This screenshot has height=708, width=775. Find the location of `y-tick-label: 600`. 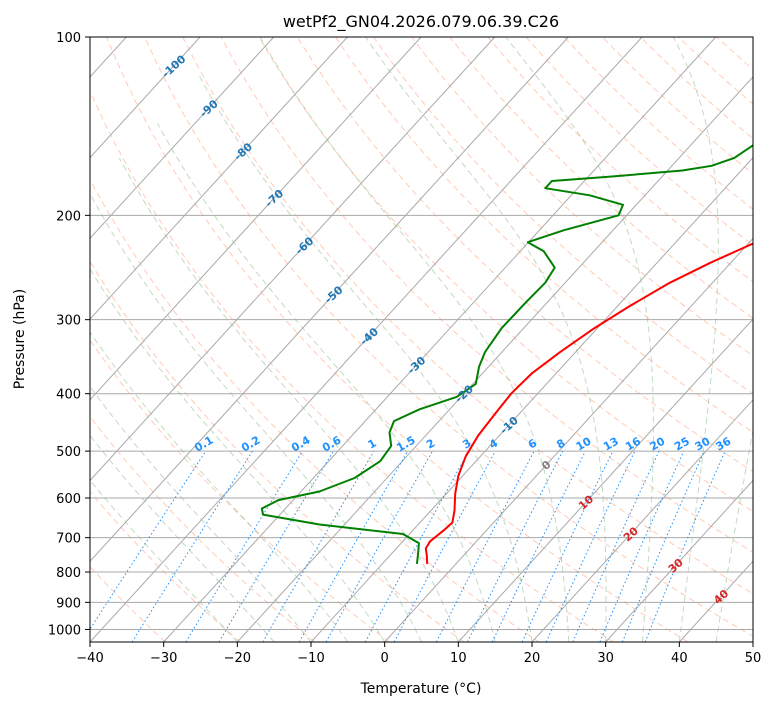

y-tick-label: 600 is located at coordinates (68, 499).